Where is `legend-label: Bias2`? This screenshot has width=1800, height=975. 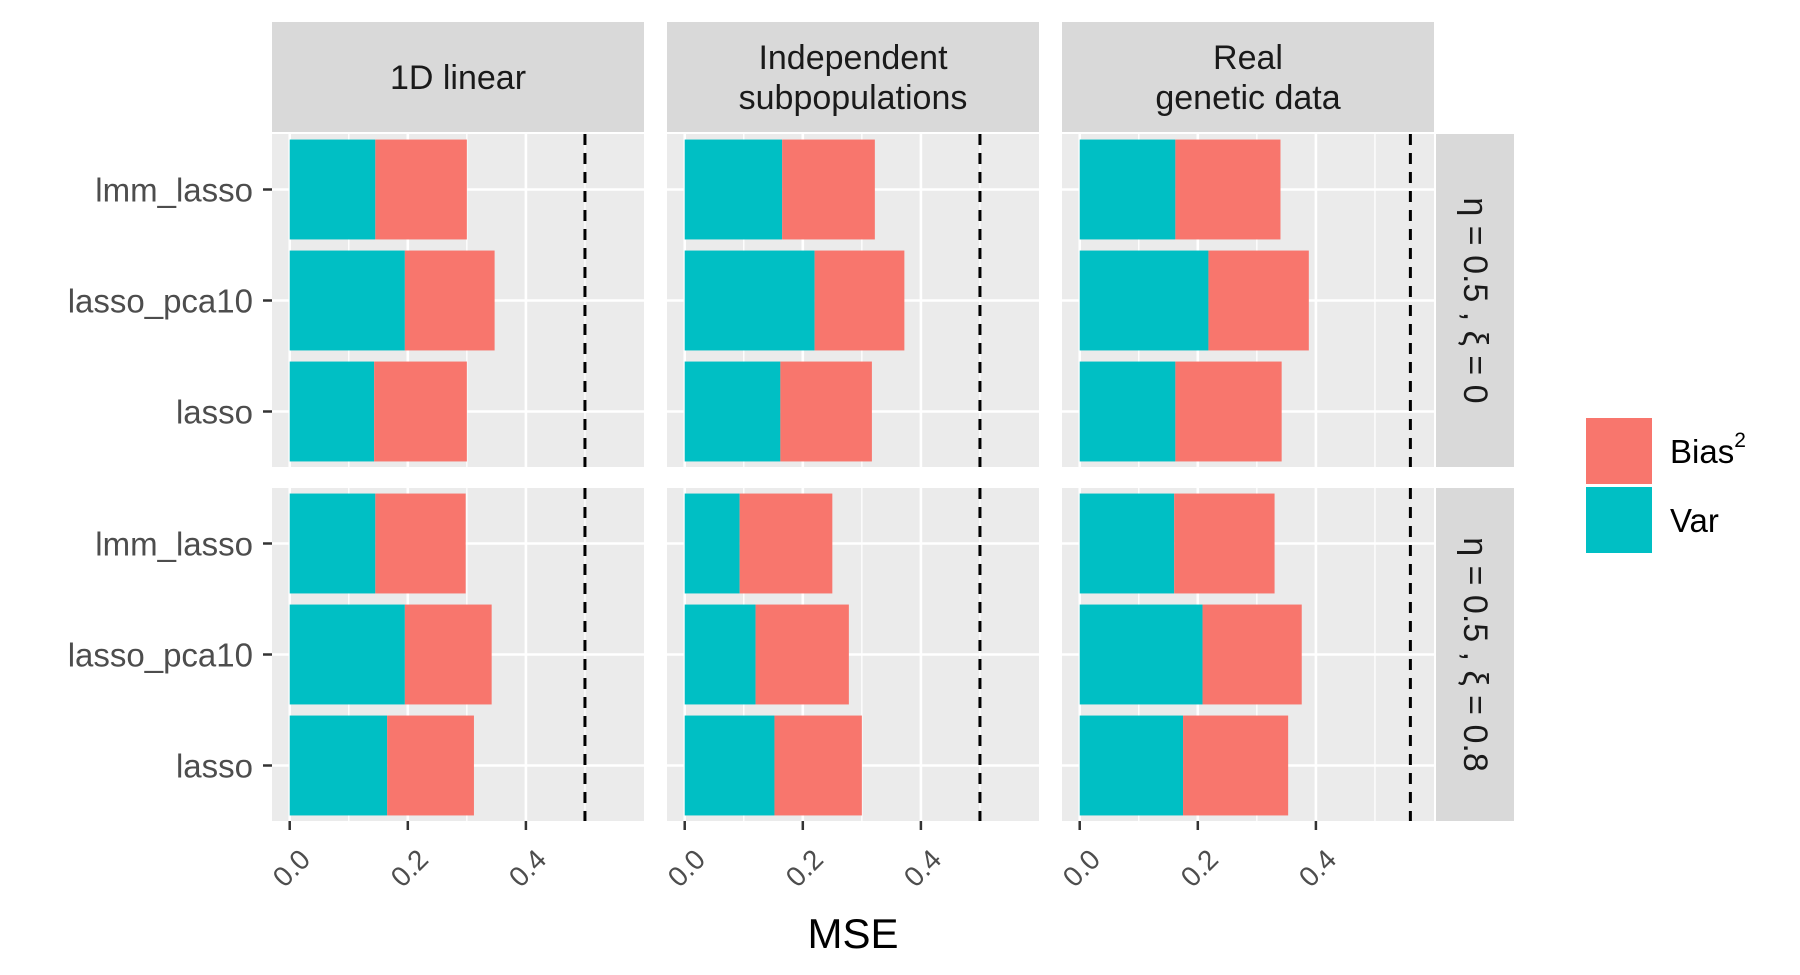 legend-label: Bias2 is located at coordinates (1708, 449).